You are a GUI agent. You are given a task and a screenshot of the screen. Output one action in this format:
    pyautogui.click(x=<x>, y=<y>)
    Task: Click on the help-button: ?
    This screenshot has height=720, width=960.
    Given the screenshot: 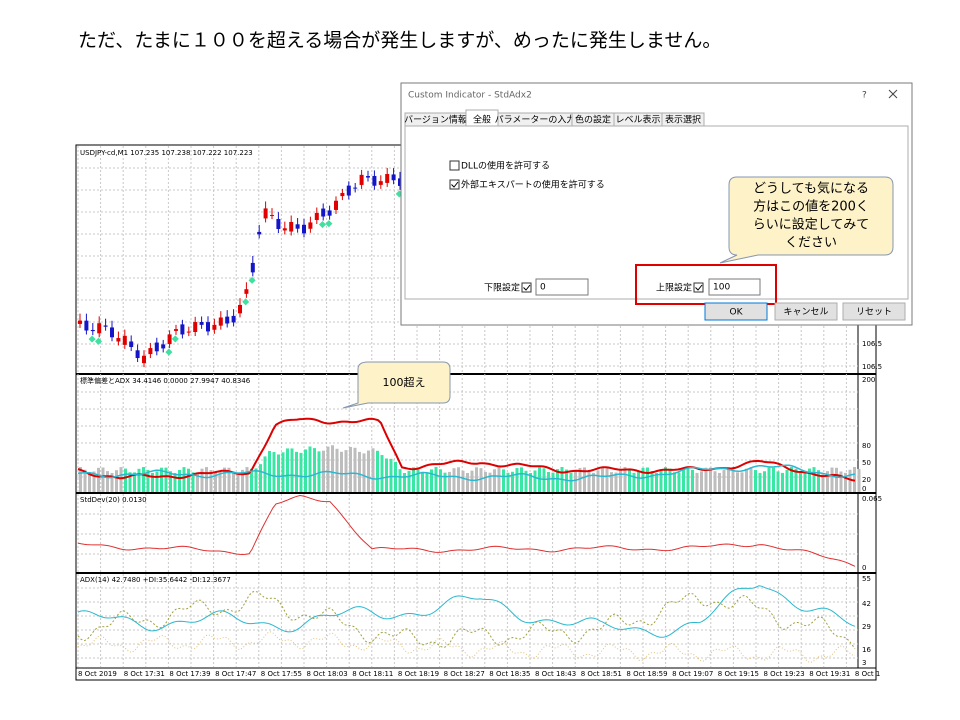 What is the action you would take?
    pyautogui.click(x=864, y=96)
    